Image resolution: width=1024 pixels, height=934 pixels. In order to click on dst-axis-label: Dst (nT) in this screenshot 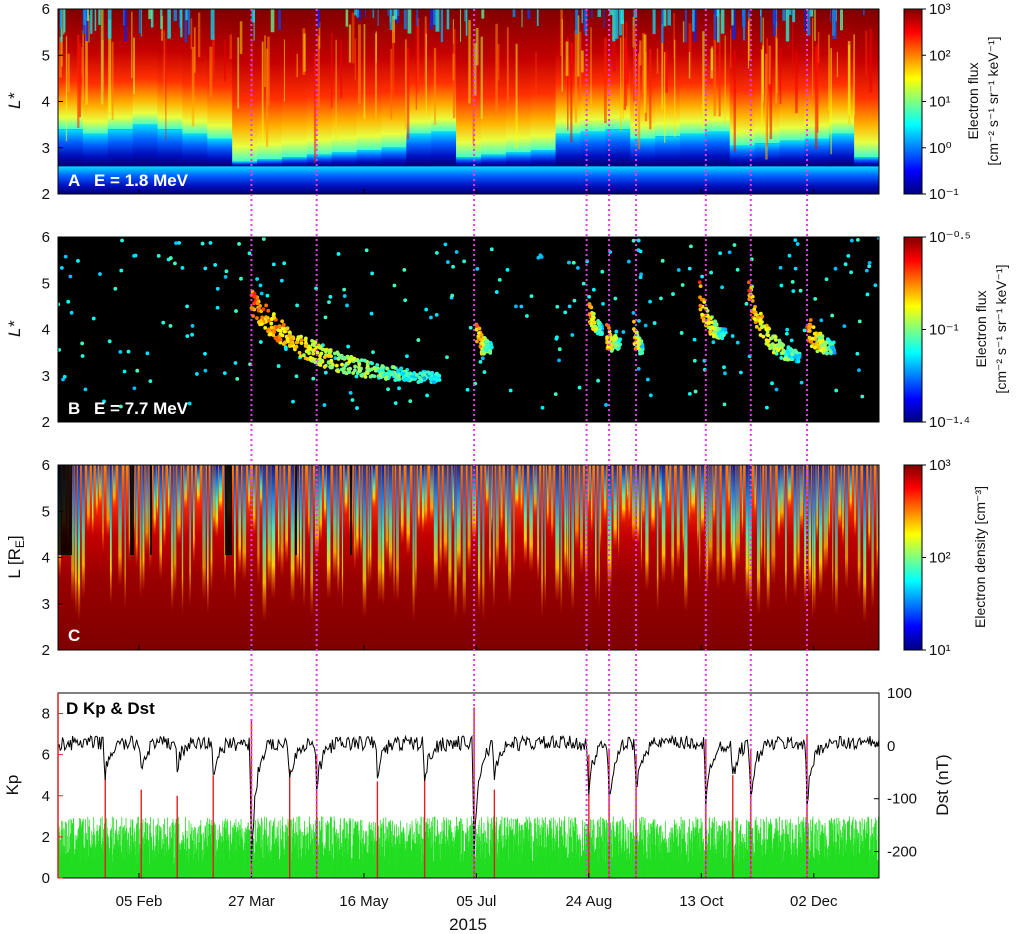, I will do `click(942, 784)`.